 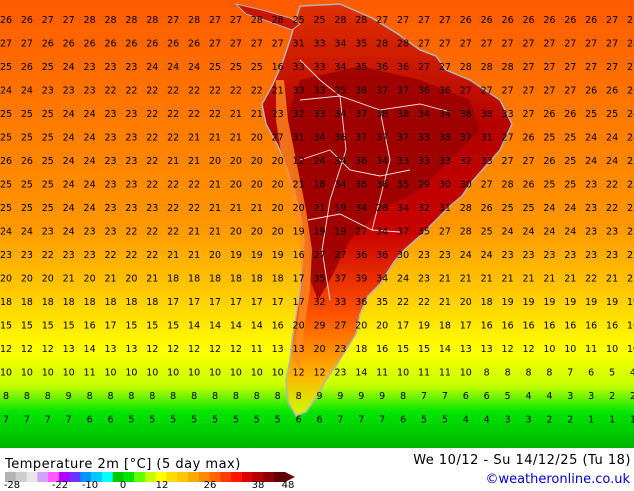 I want to click on grid-value: 2, so click(x=570, y=420).